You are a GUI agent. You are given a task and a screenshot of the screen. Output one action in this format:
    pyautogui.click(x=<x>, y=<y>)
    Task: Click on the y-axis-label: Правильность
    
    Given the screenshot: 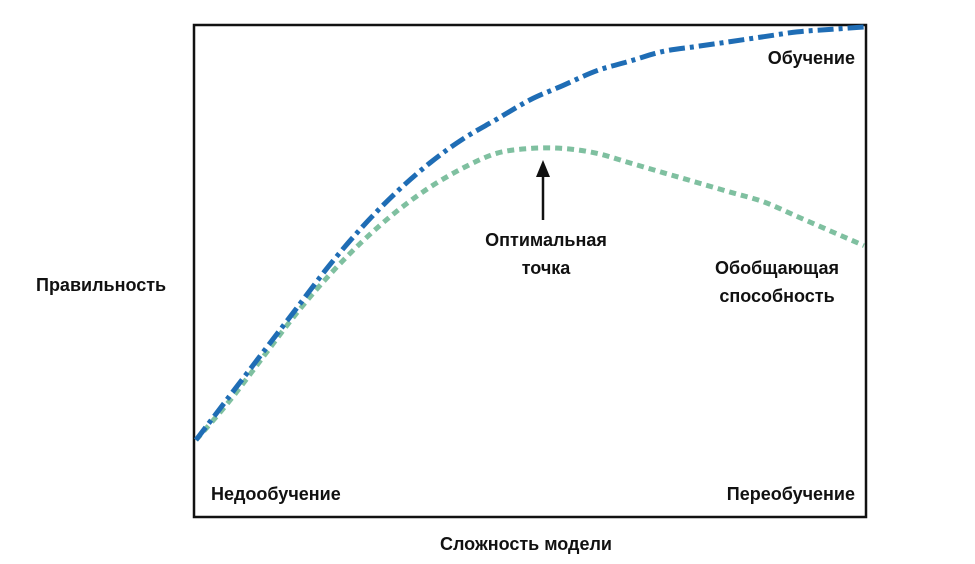 What is the action you would take?
    pyautogui.click(x=101, y=285)
    